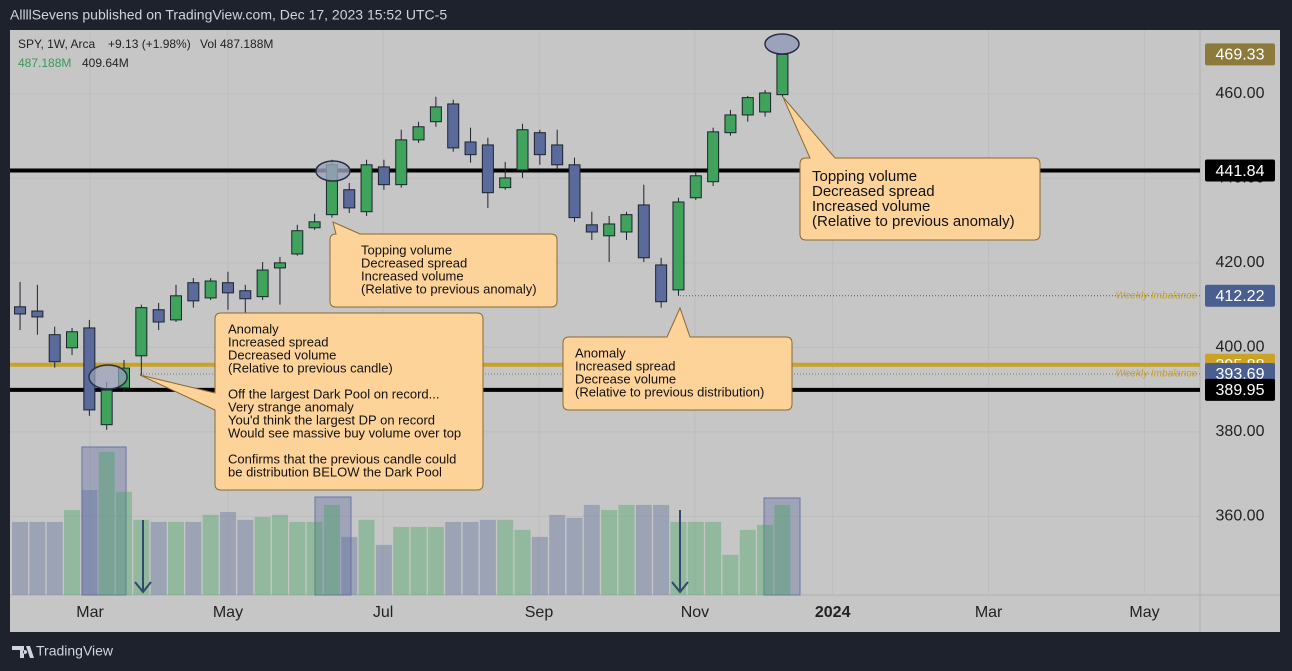  I want to click on callout-line: (Relative to previous candle), so click(310, 367).